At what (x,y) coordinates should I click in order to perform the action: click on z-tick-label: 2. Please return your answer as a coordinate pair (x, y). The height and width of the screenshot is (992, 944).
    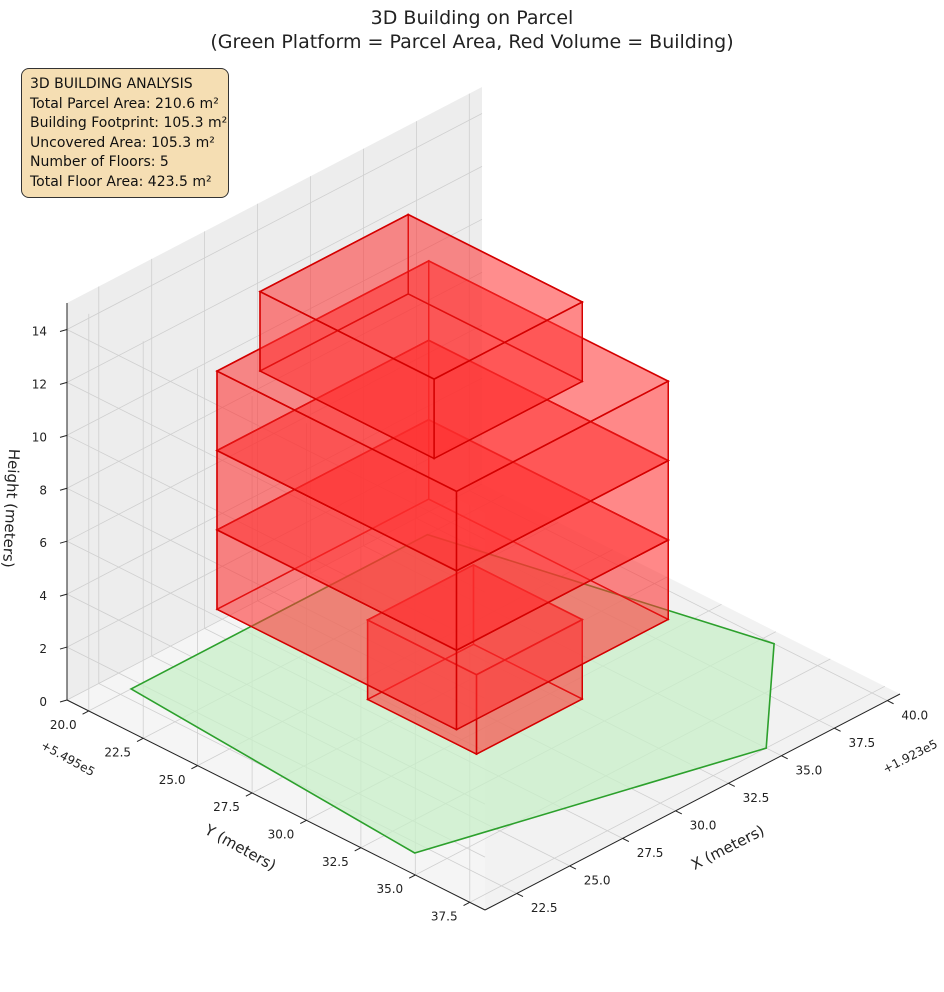
    Looking at the image, I should click on (43, 649).